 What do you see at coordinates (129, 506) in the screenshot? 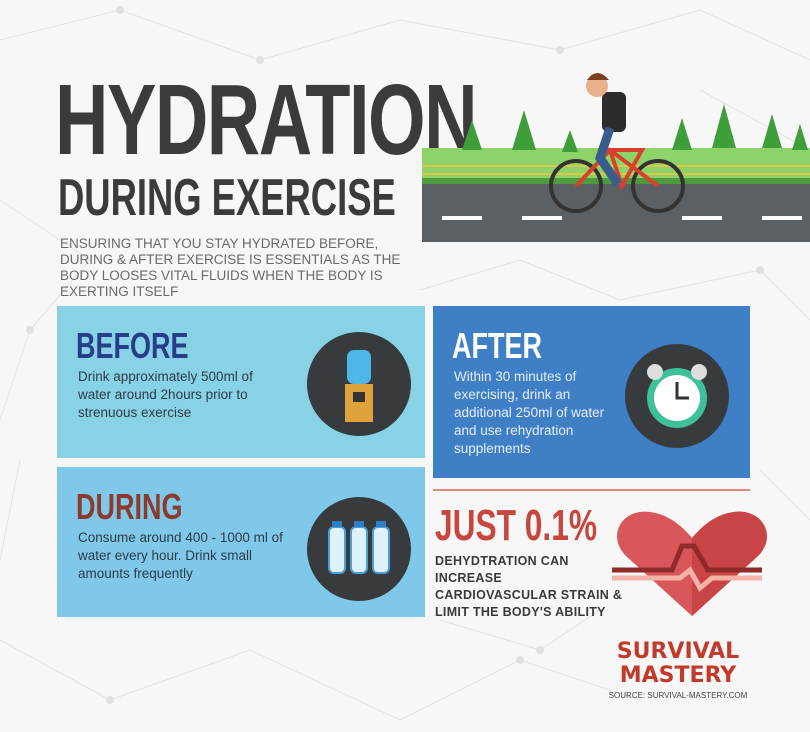
I see `during-heading: DURING` at bounding box center [129, 506].